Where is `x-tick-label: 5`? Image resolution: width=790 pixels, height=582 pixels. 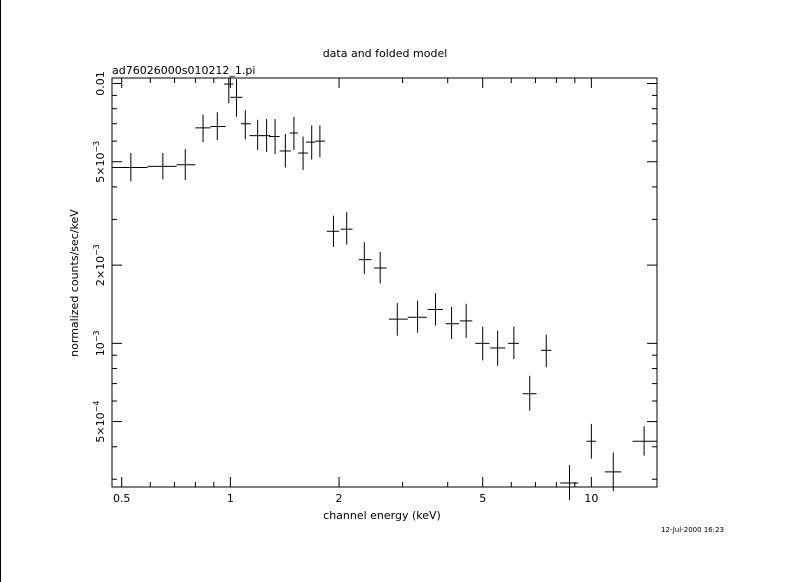 x-tick-label: 5 is located at coordinates (482, 498).